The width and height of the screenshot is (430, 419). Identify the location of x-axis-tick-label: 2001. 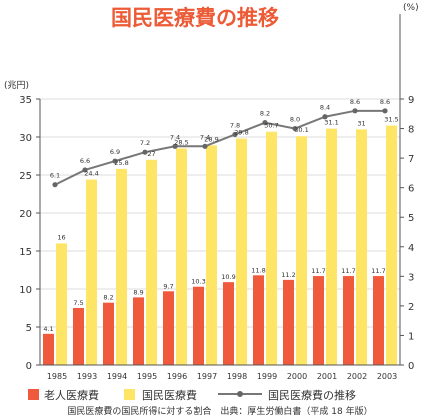
(327, 376).